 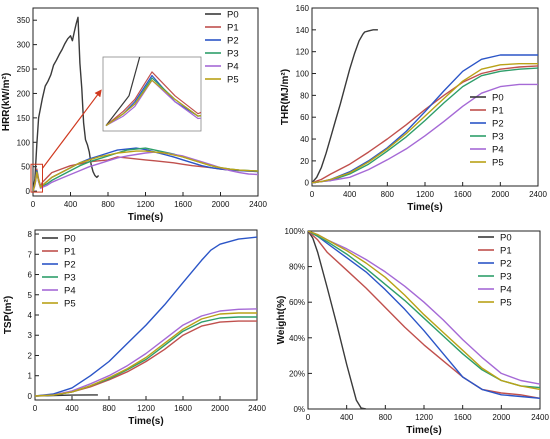 I want to click on inset-line-p5, so click(x=153, y=103).